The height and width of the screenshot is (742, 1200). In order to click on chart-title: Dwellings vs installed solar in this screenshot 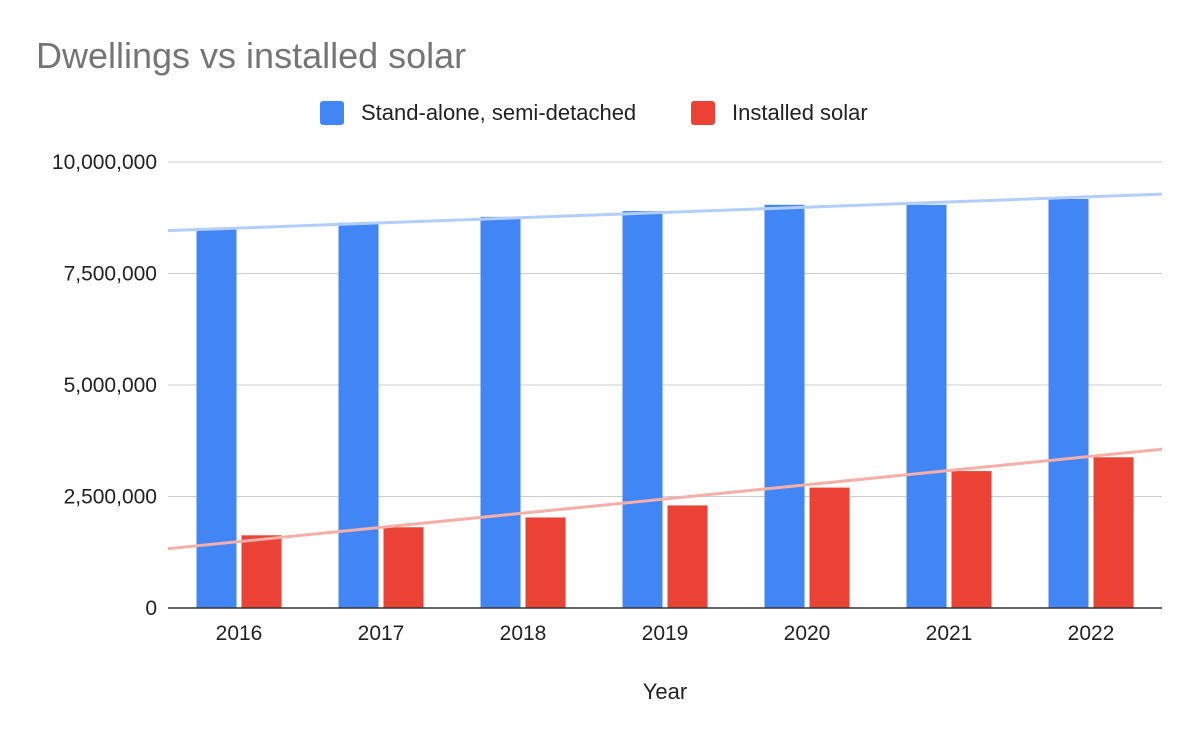, I will do `click(251, 55)`.